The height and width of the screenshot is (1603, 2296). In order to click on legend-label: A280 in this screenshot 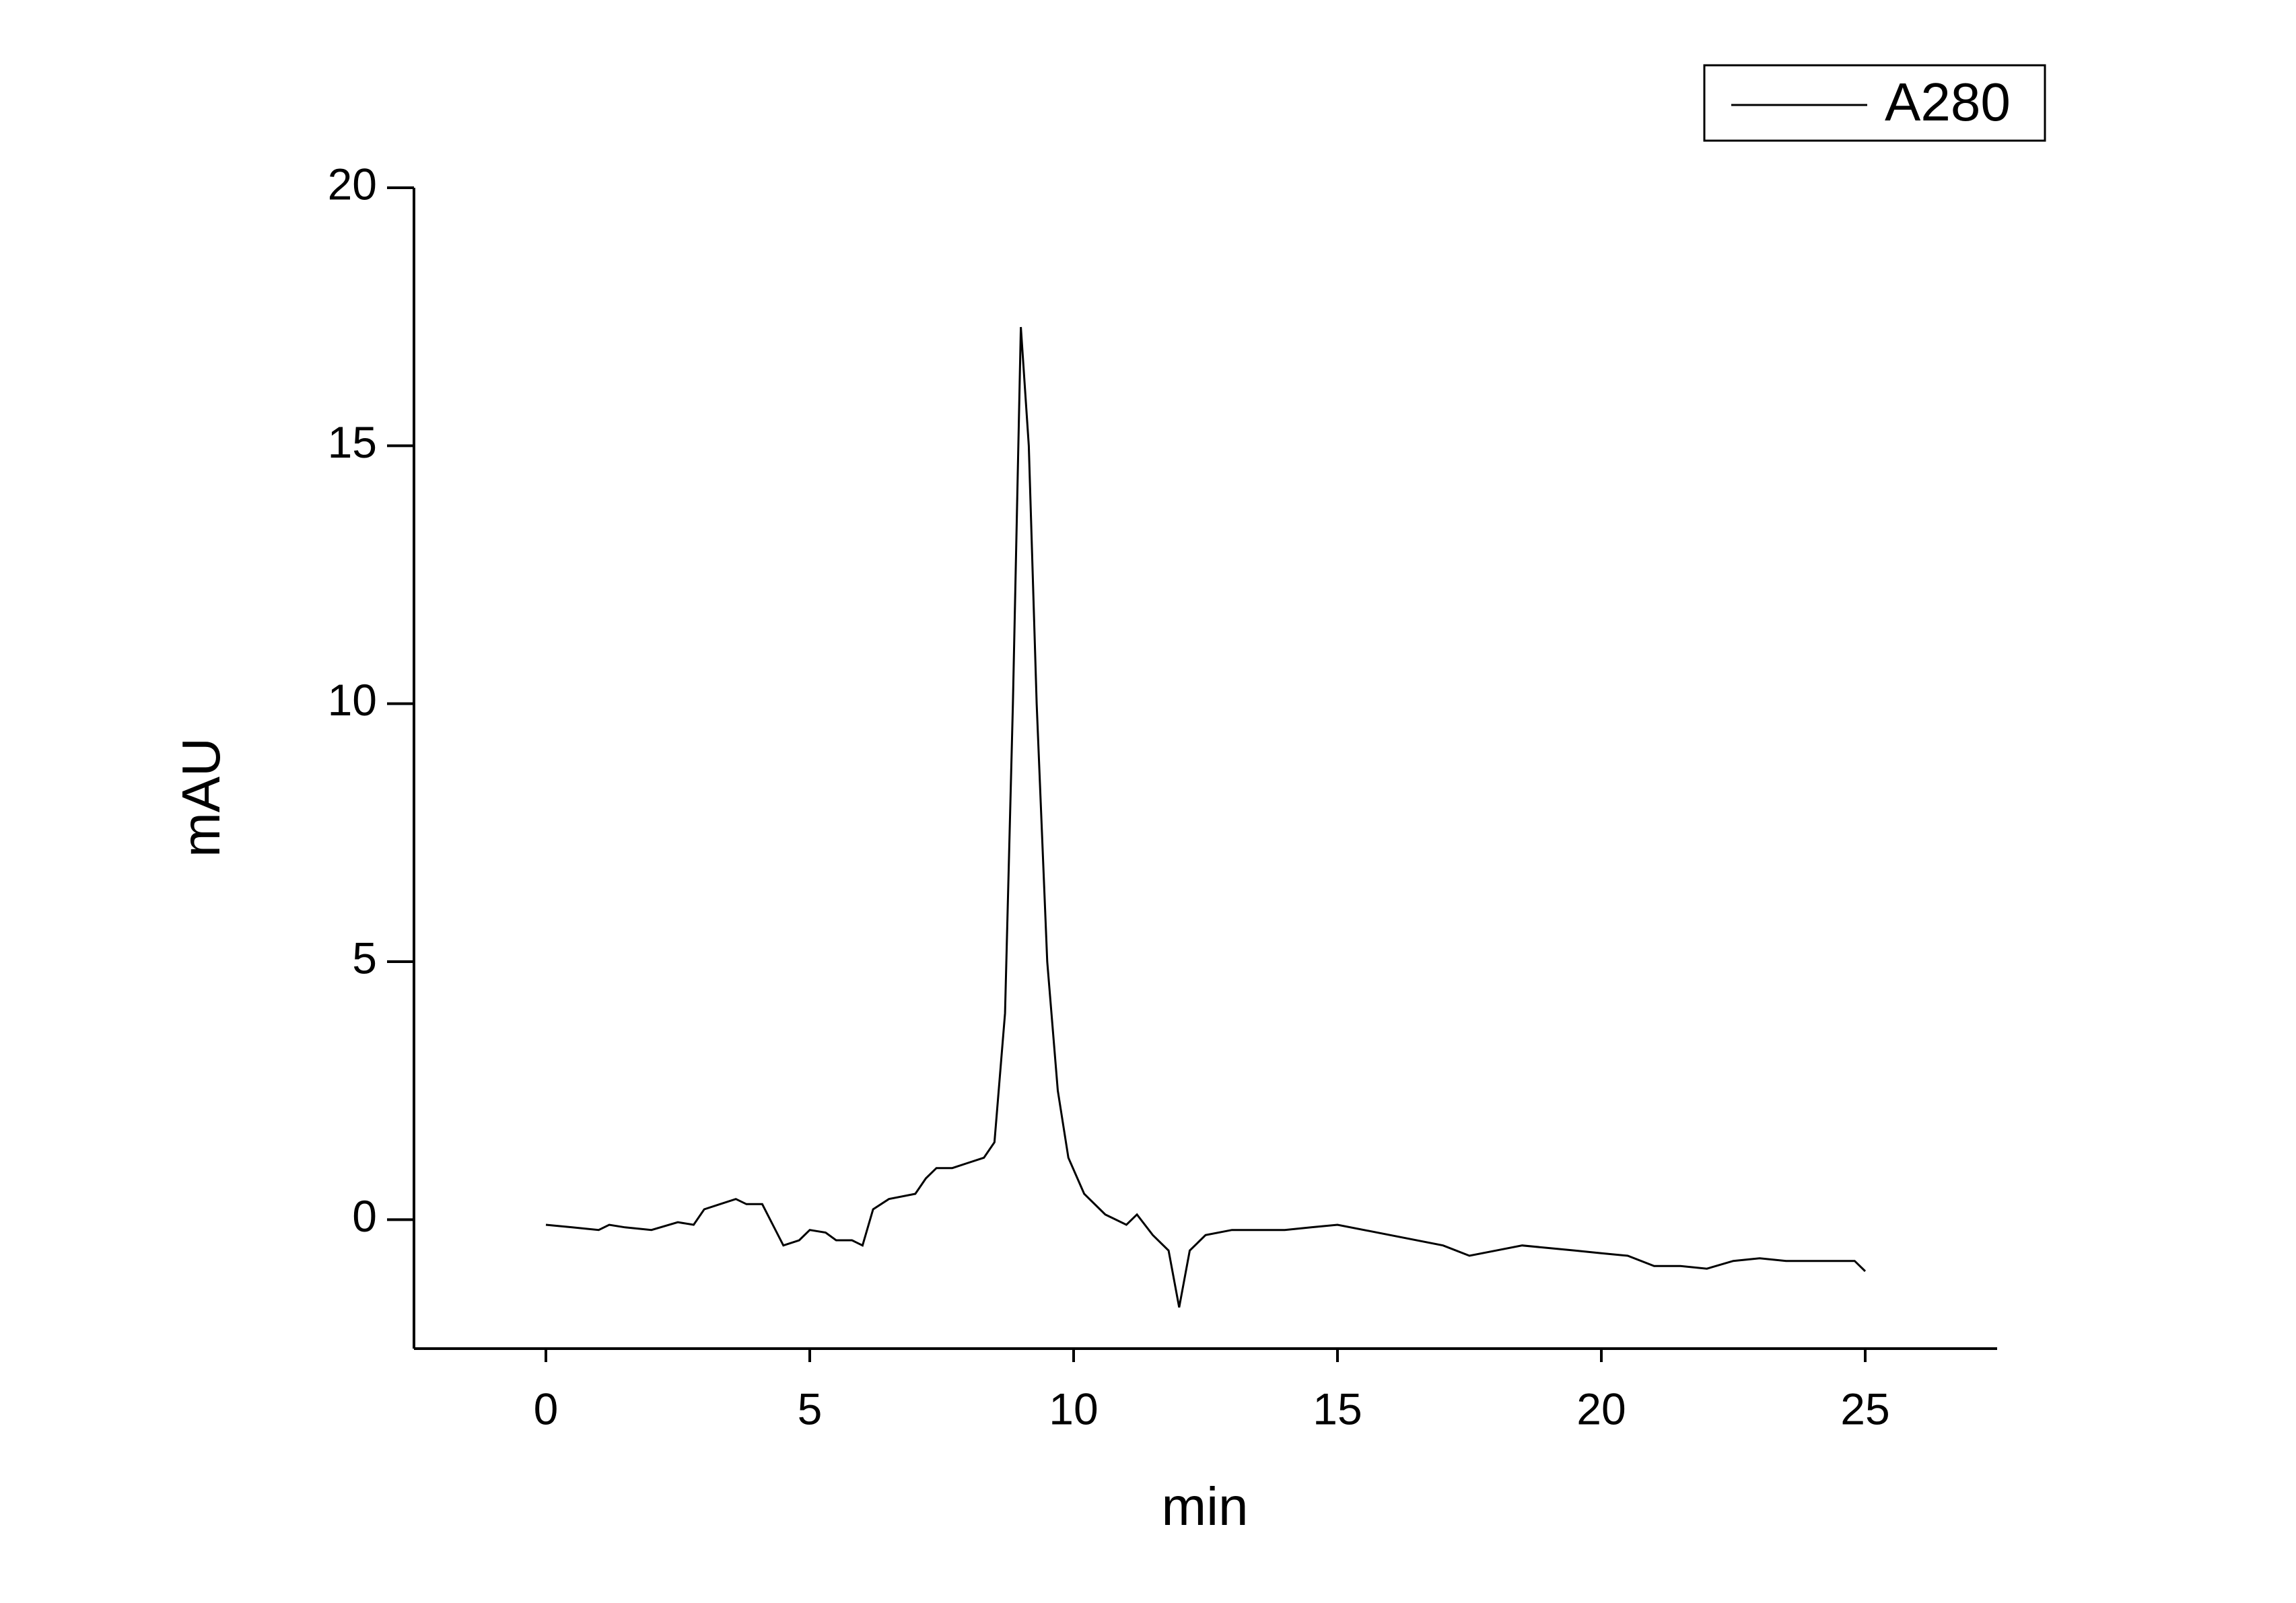, I will do `click(1948, 102)`.